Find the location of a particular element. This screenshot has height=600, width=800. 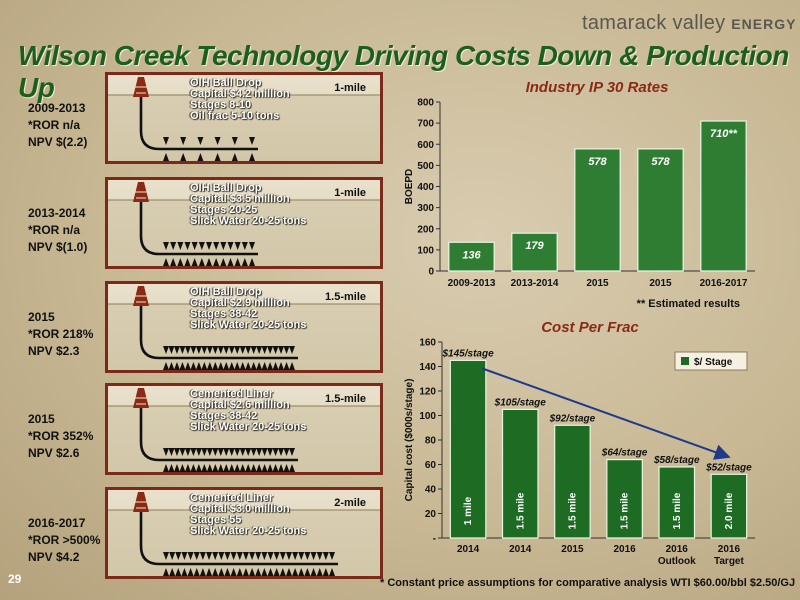

data-label: $105/stage is located at coordinates (520, 402).